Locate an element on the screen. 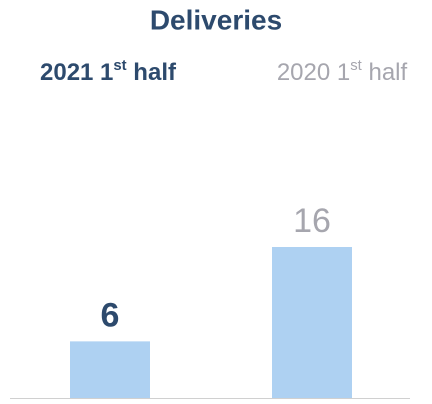 The height and width of the screenshot is (404, 432). value-label: 16 is located at coordinates (312, 221).